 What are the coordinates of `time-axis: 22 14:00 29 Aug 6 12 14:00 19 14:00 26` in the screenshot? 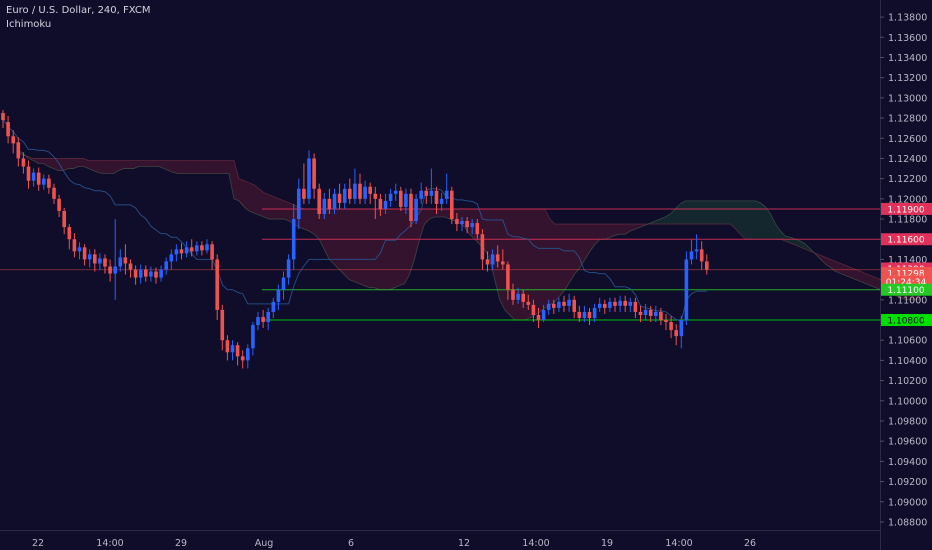 It's located at (394, 543).